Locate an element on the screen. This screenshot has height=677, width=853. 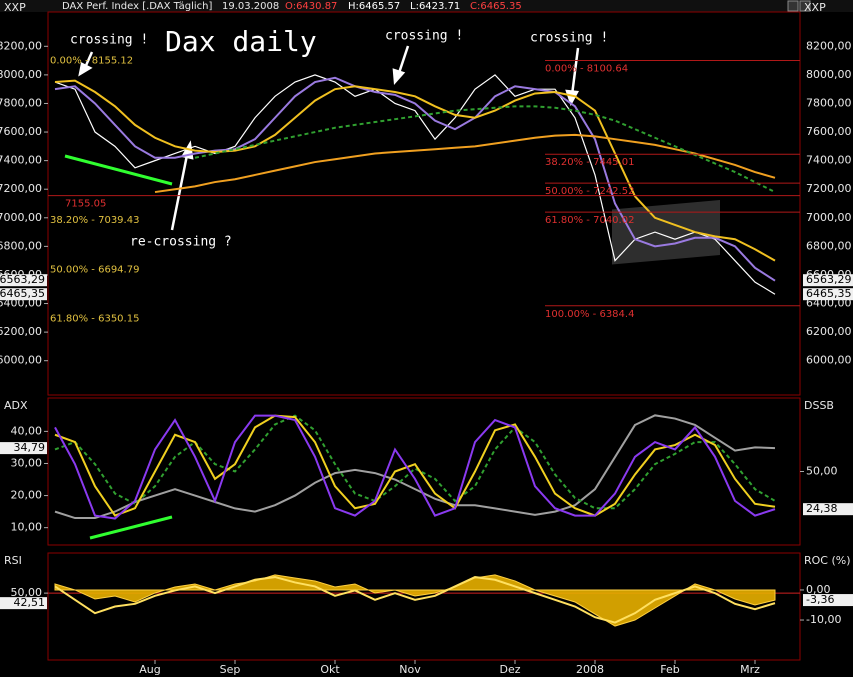
y2-tick-label: 0,00 is located at coordinates (818, 589).